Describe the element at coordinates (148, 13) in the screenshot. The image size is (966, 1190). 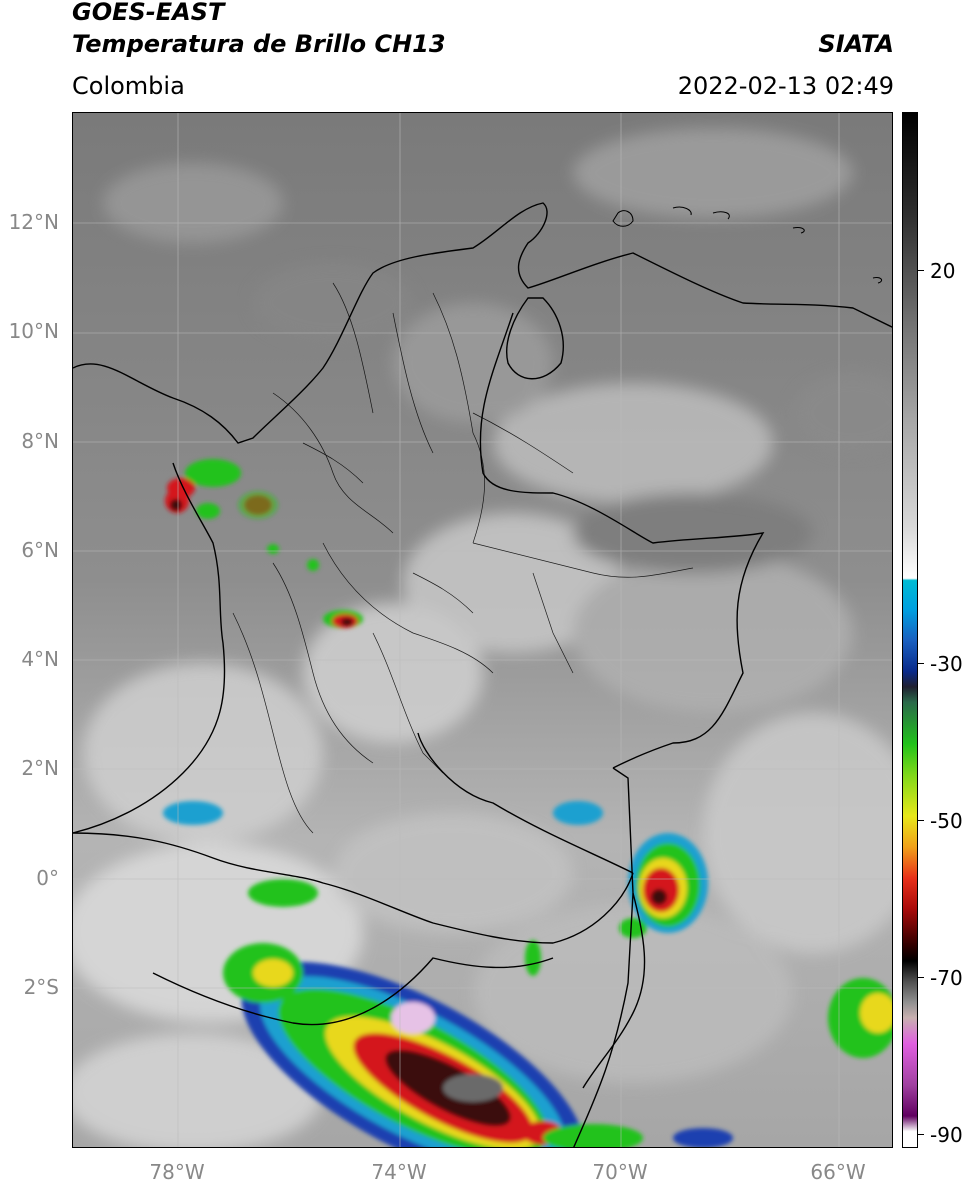
I see `satellite-title: GOES-EAST` at that location.